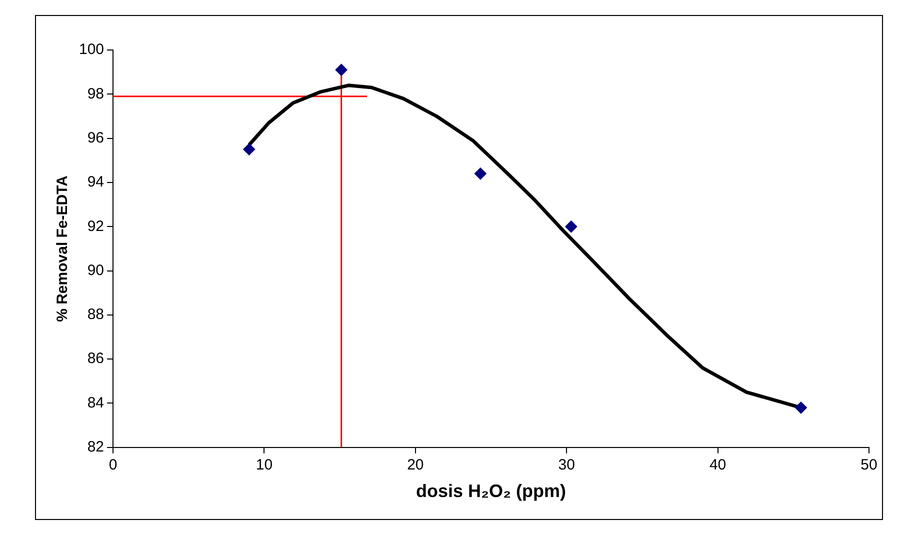 This screenshot has height=547, width=919. I want to click on x-tick-label: 40, so click(717, 465).